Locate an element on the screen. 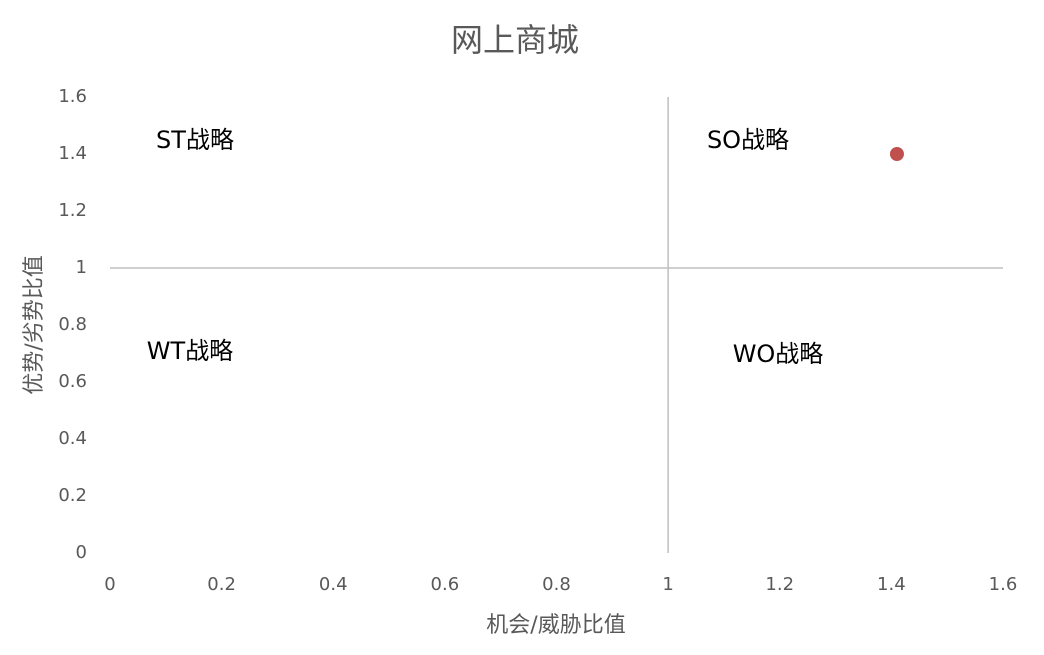  y-tick-label: 1.4 is located at coordinates (72, 153).